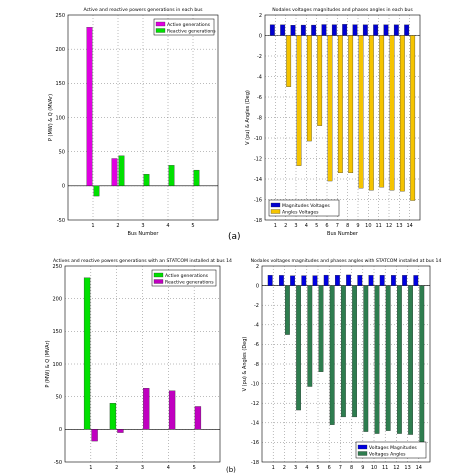  I want to click on legend-box, so click(391, 450).